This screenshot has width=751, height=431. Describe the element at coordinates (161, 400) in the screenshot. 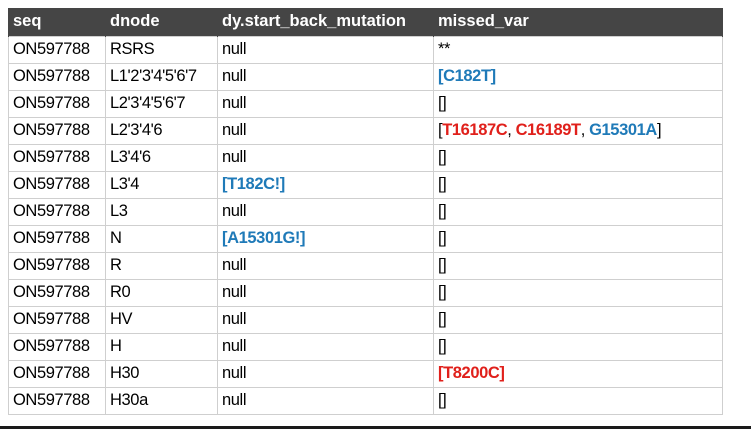

I see `cell-dnode: H30a` at that location.